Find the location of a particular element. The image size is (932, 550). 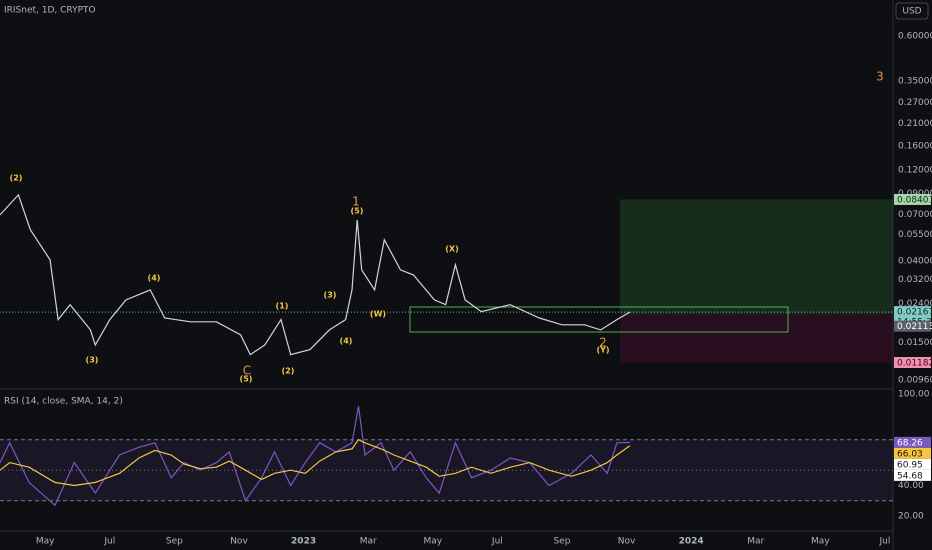

price-tick-label: 0.00960 is located at coordinates (915, 380).